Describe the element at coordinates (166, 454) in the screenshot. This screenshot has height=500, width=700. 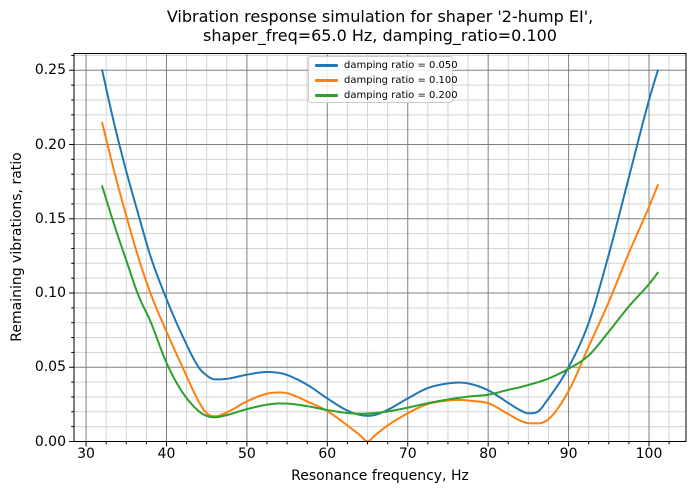
I see `x-tick-label: 40` at that location.